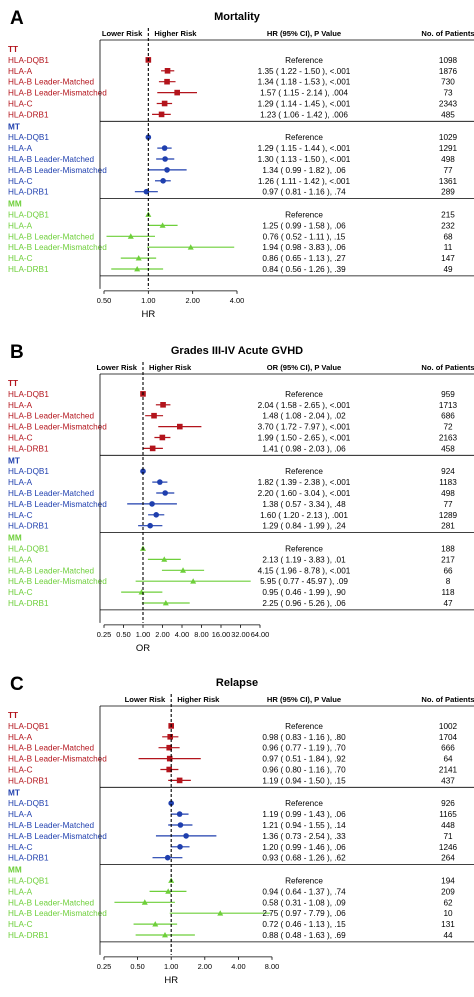 This screenshot has width=474, height=997. I want to click on panel-letter: A, so click(17, 18).